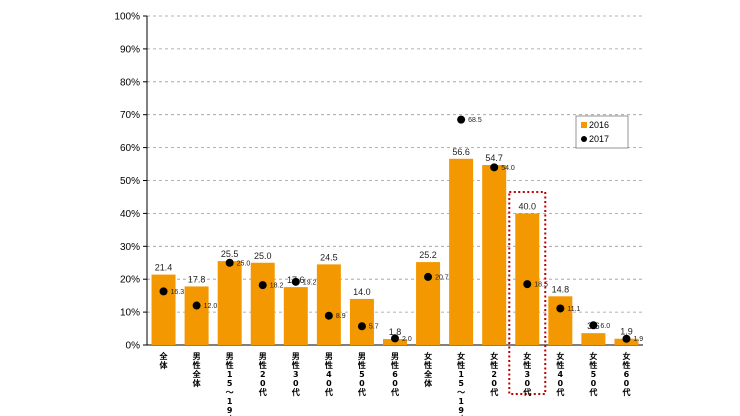  What do you see at coordinates (329, 257) in the screenshot?
I see `bar-value-label: 24.5` at bounding box center [329, 257].